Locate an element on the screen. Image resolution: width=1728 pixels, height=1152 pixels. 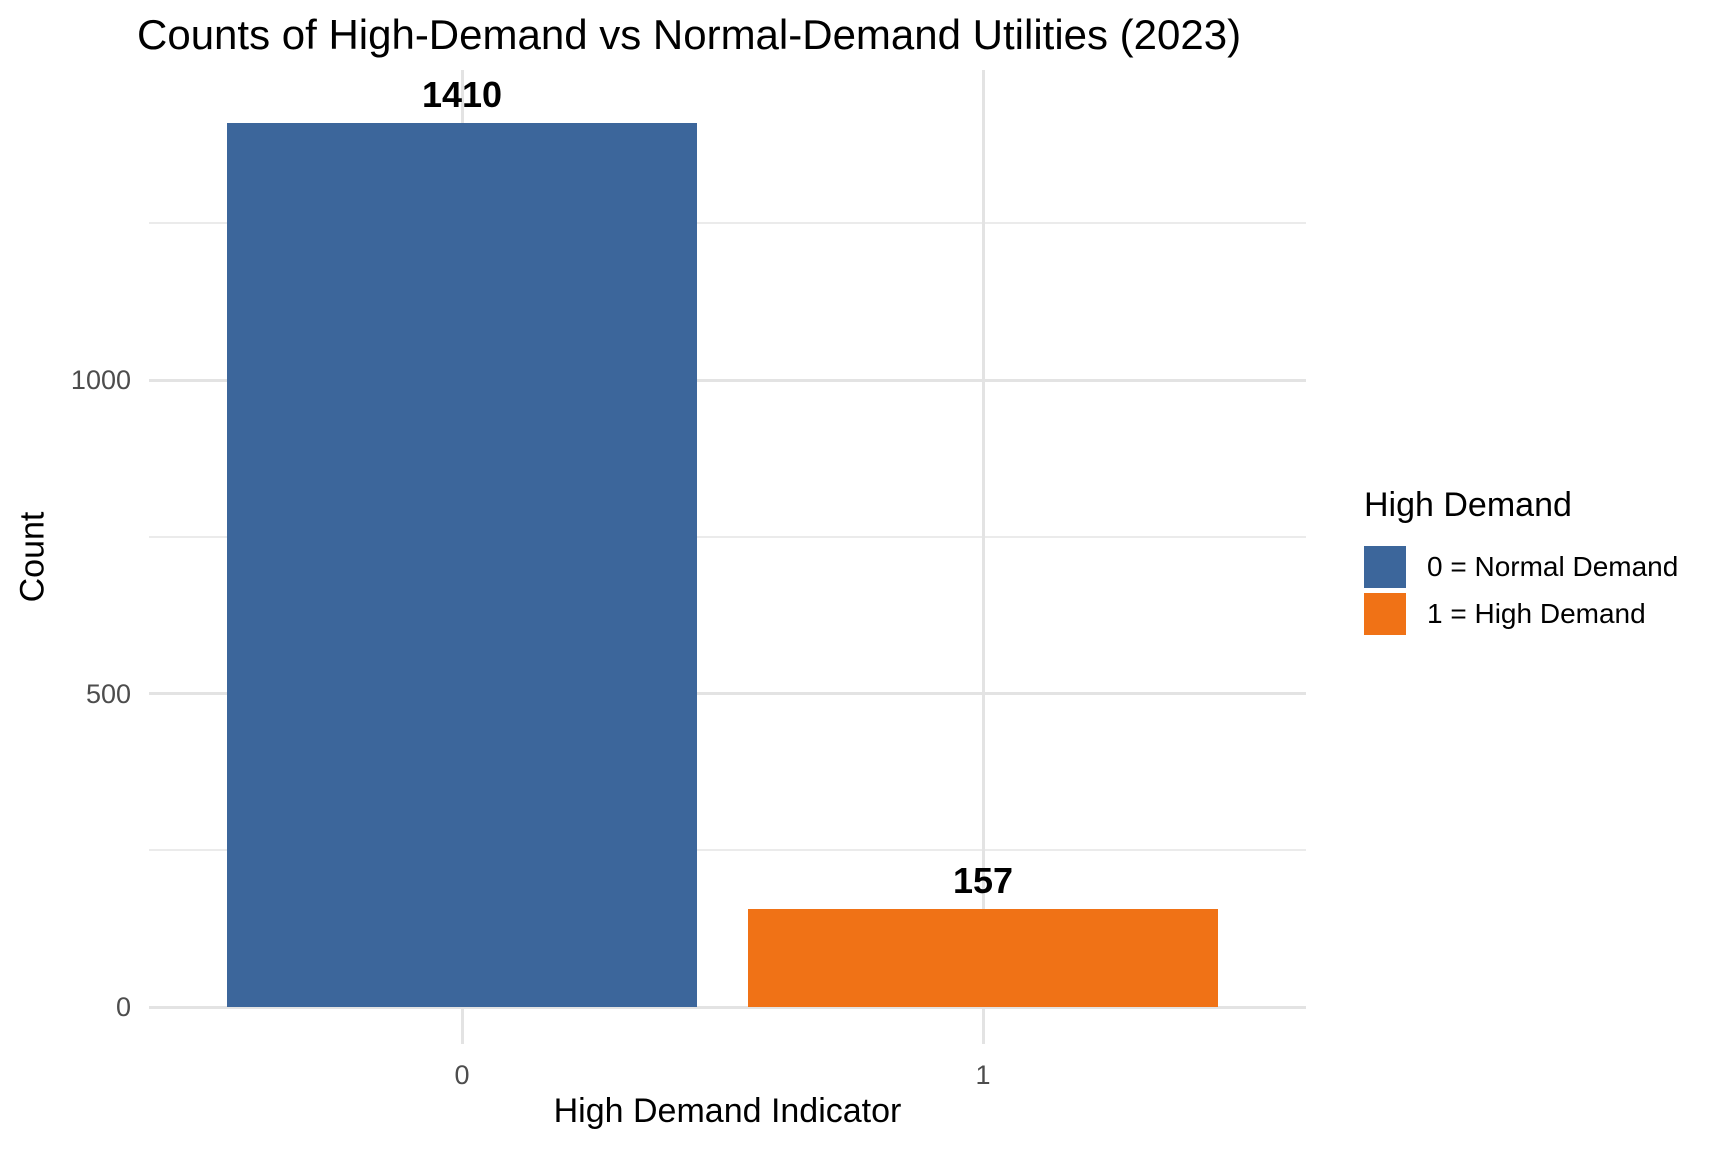
y-tick-label: 1000 is located at coordinates (100, 380).